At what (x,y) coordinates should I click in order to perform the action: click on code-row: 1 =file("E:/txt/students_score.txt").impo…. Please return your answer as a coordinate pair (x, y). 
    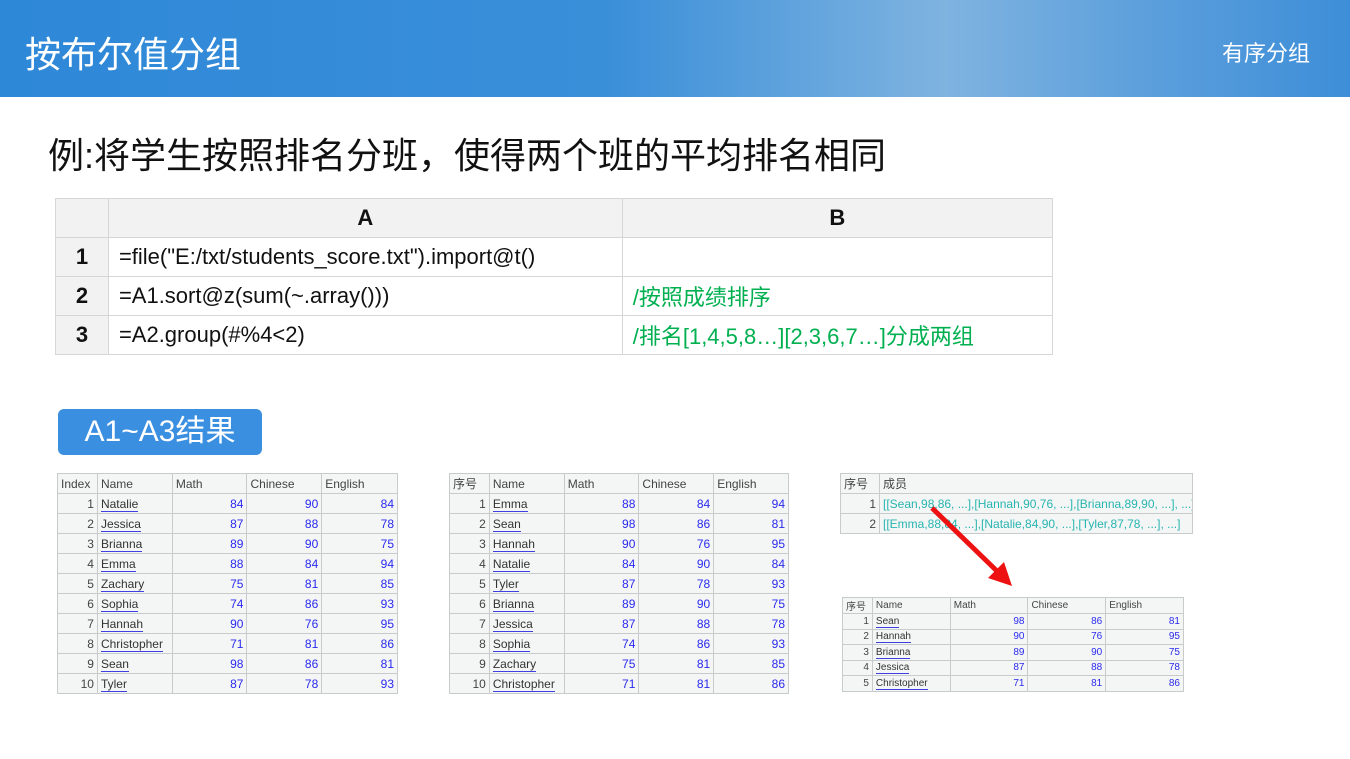
    Looking at the image, I should click on (554, 257).